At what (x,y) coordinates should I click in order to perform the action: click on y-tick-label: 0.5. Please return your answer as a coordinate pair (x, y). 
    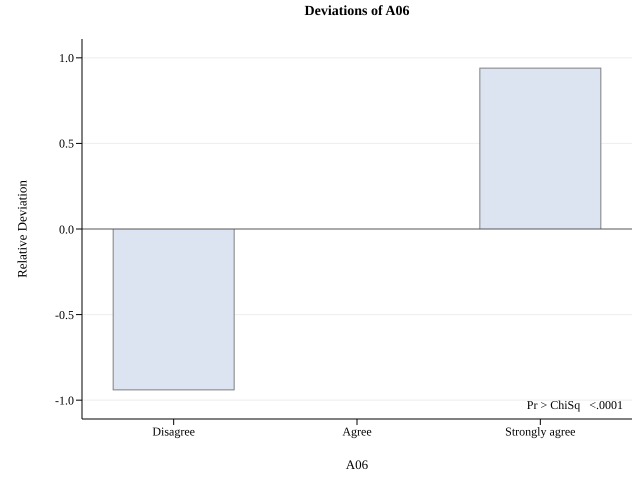
    Looking at the image, I should click on (66, 143).